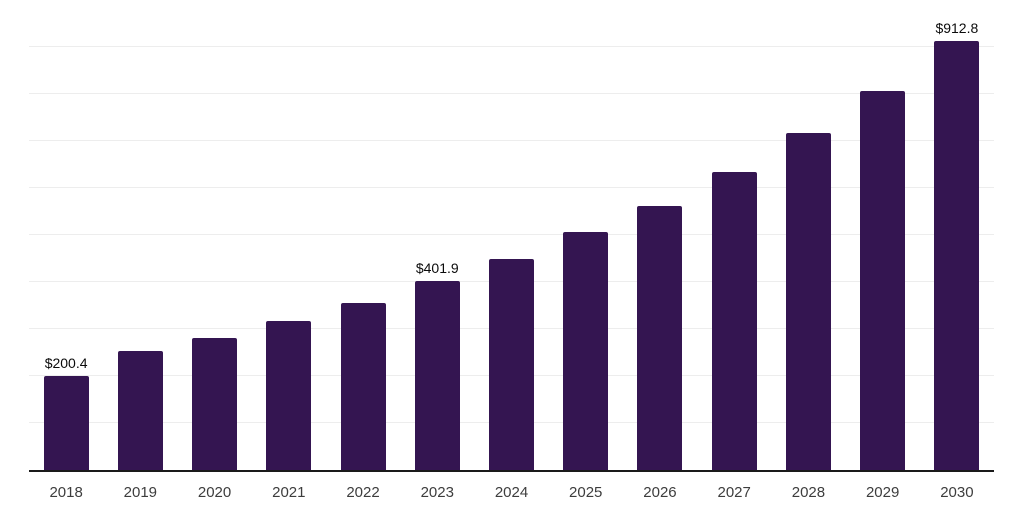  Describe the element at coordinates (66, 422) in the screenshot. I see `bar-2018` at that location.